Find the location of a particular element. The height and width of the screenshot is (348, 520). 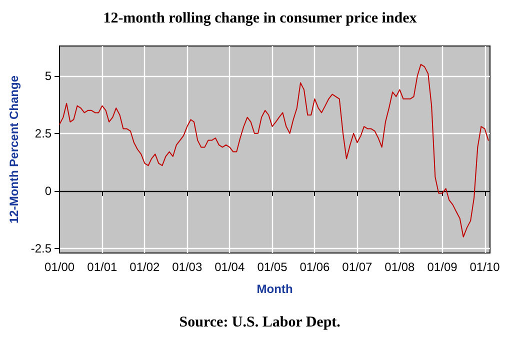

x-tick-label: 01/07 is located at coordinates (357, 267).